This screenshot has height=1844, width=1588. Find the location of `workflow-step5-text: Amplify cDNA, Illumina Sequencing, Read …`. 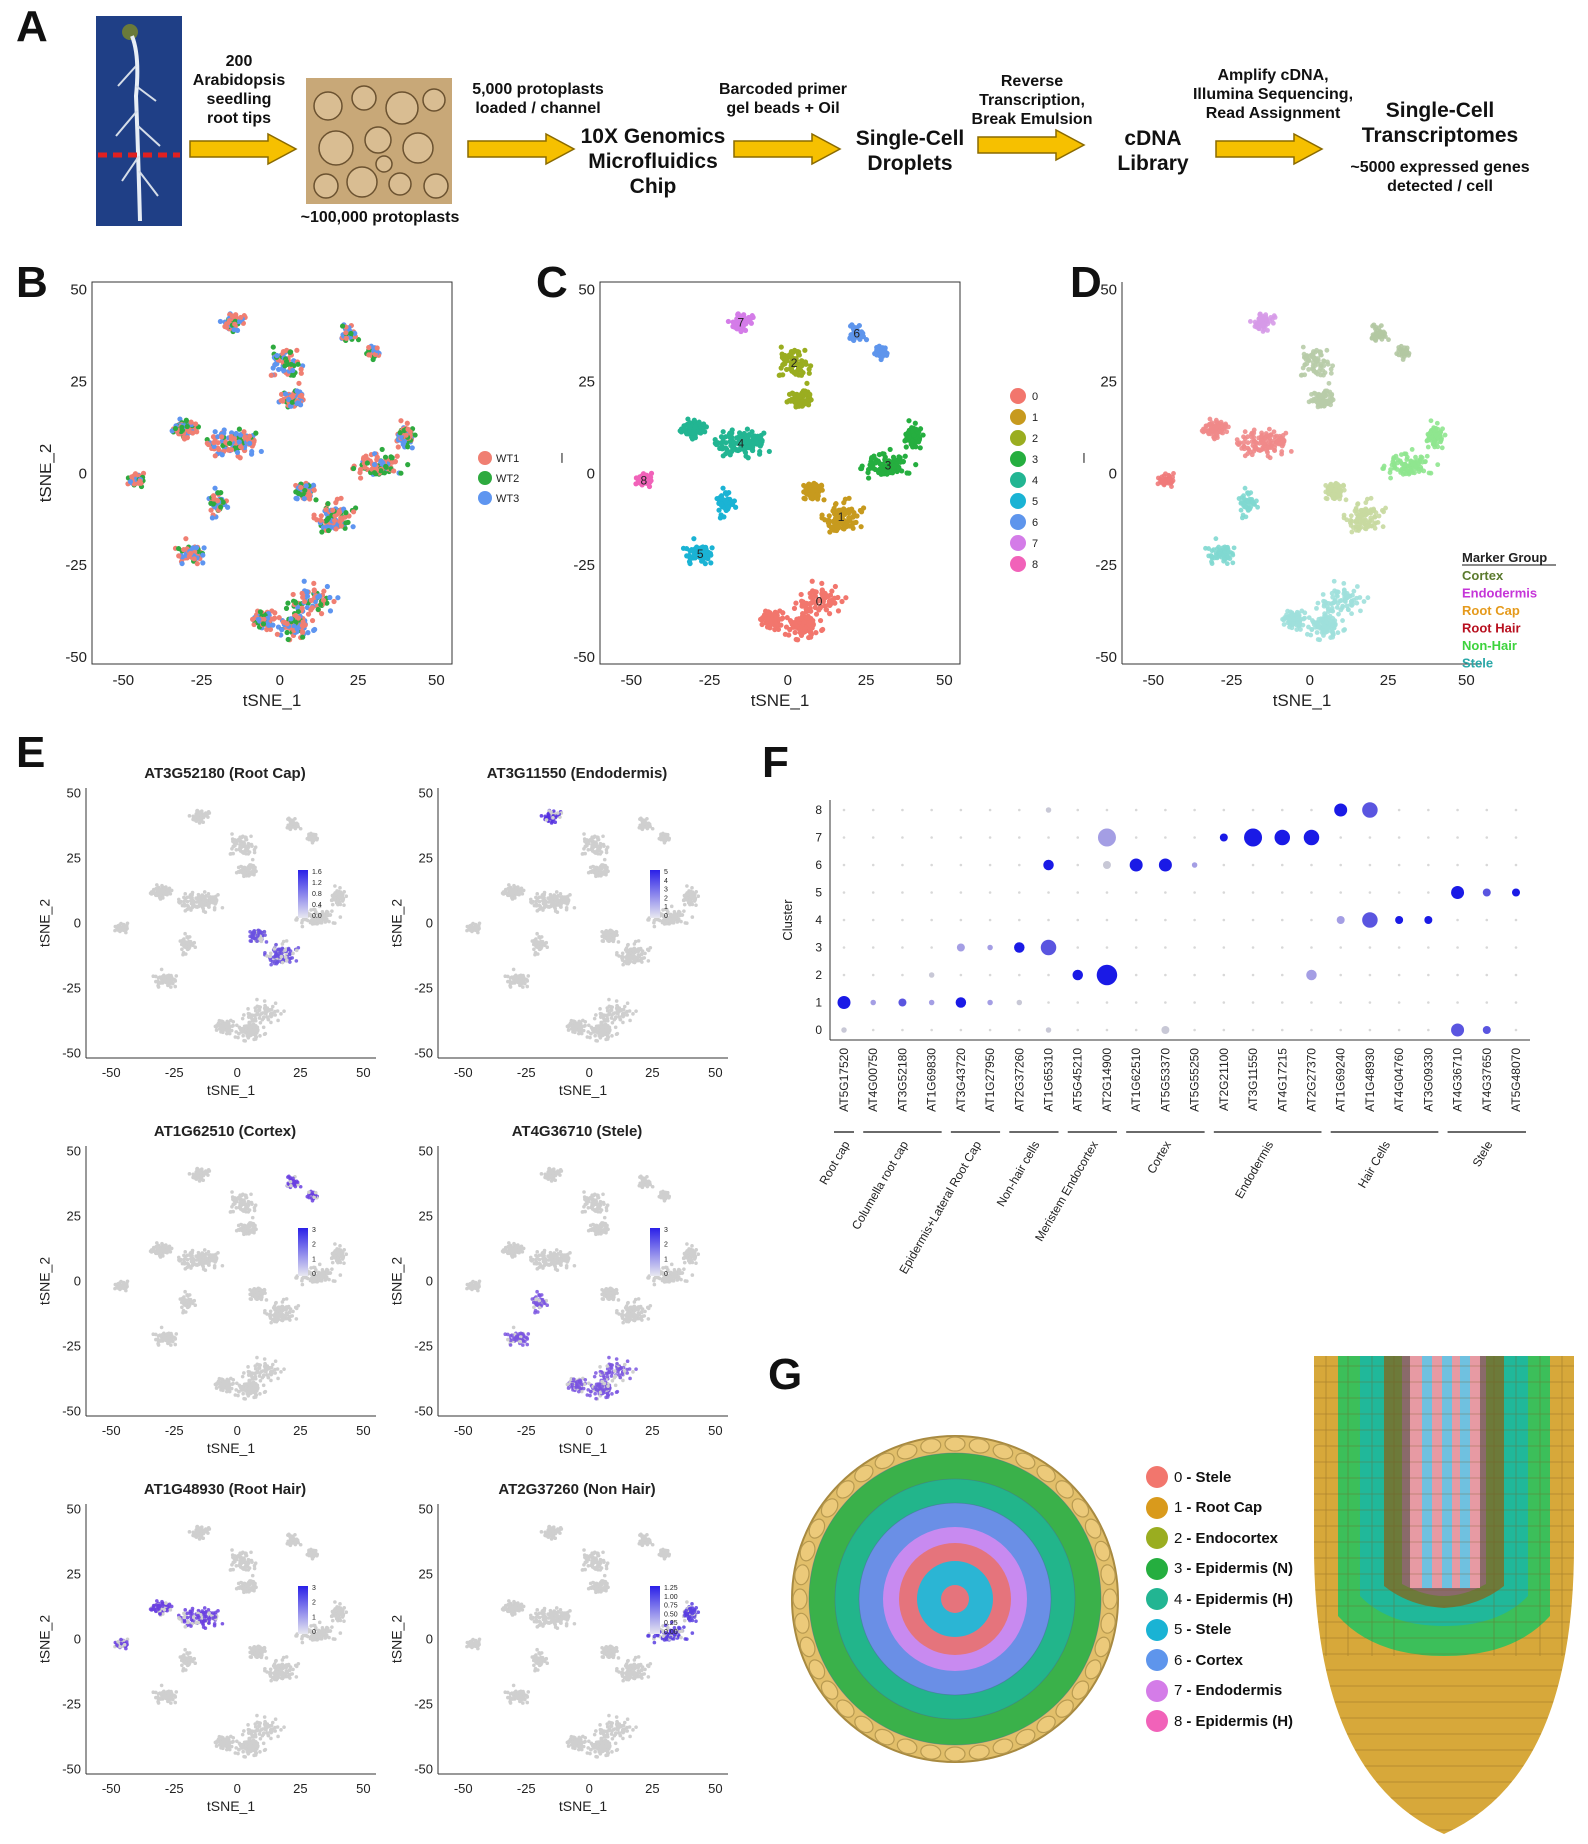

workflow-step5-text: Amplify cDNA, Illumina Sequencing, Read … is located at coordinates (1273, 94).